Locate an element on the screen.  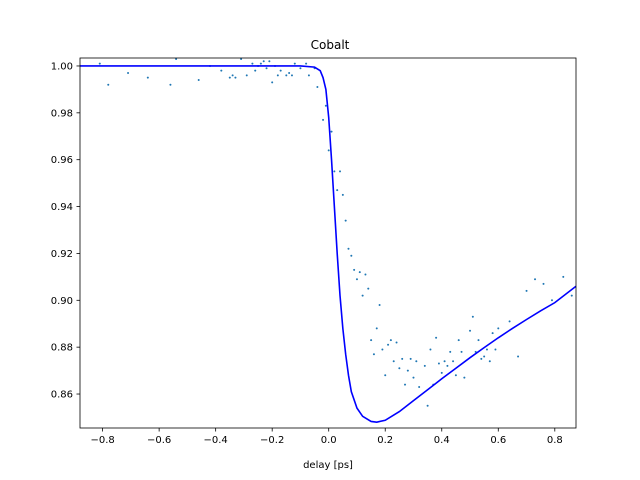
x-tick-label: 0.0 is located at coordinates (329, 440).